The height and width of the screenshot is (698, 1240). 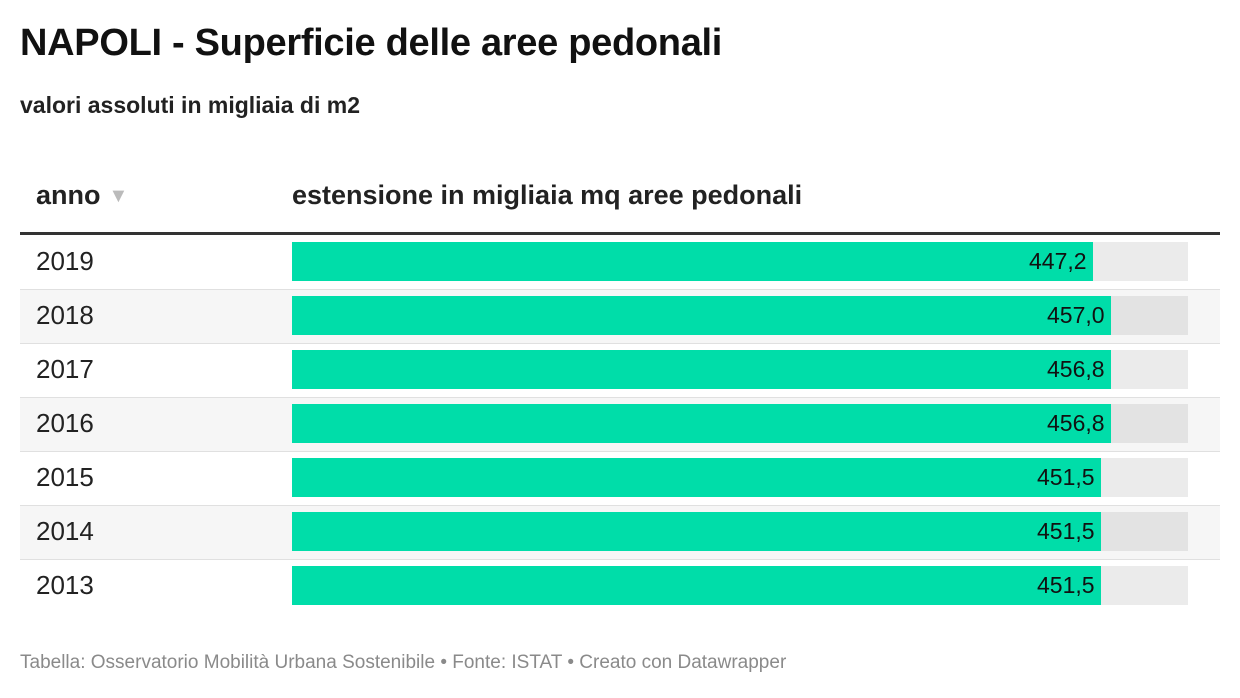 I want to click on year-cell: 2016, so click(x=65, y=423).